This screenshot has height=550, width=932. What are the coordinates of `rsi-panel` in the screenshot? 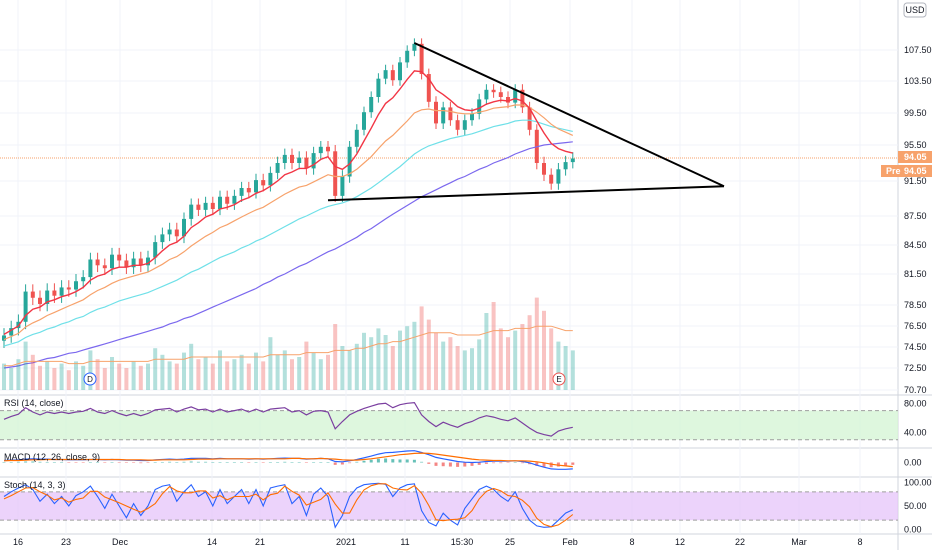 It's located at (449, 421).